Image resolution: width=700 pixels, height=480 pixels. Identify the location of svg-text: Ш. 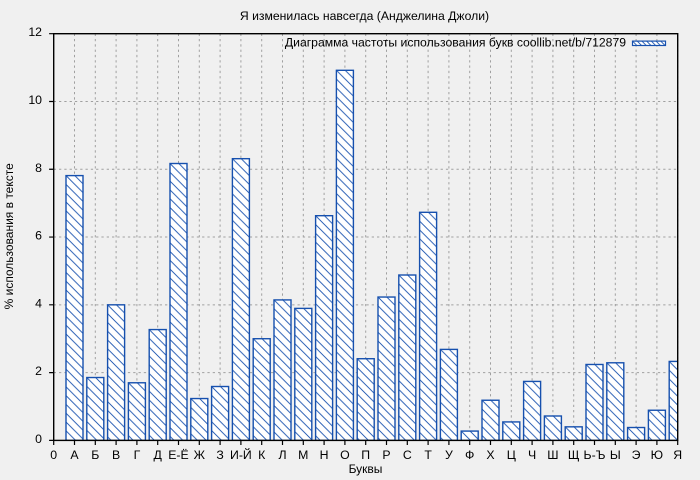
(552, 455).